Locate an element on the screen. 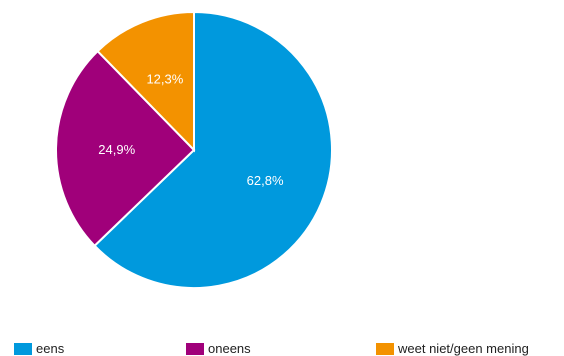 The width and height of the screenshot is (564, 356). slice-label-oneens: 24,9% is located at coordinates (116, 149).